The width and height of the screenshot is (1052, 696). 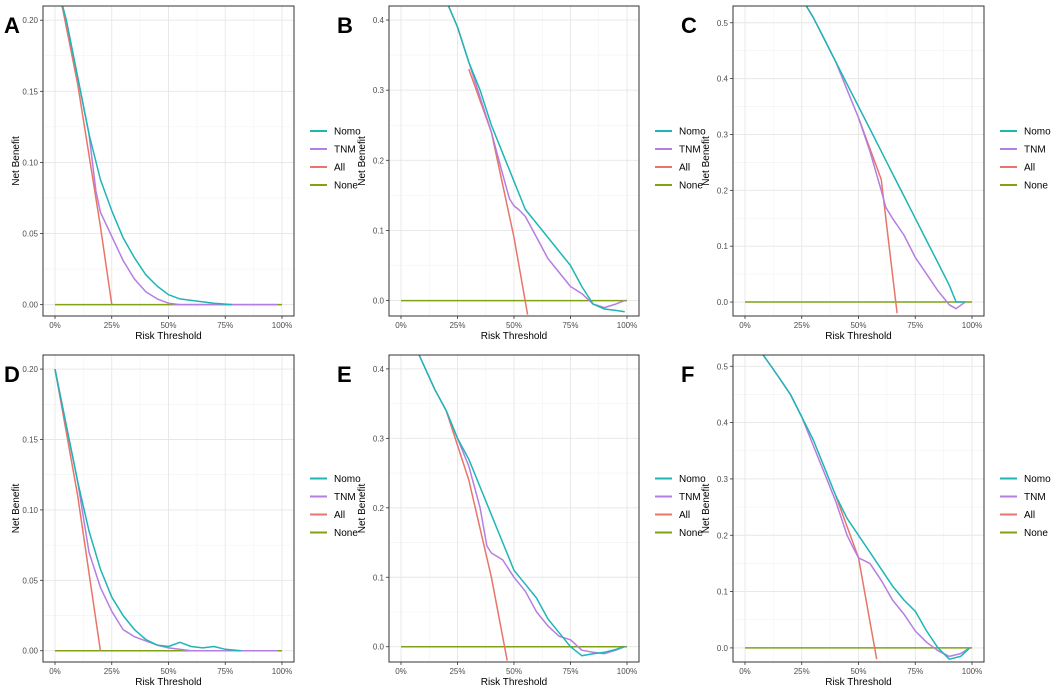 I want to click on panel-a-series, so click(x=168, y=156).